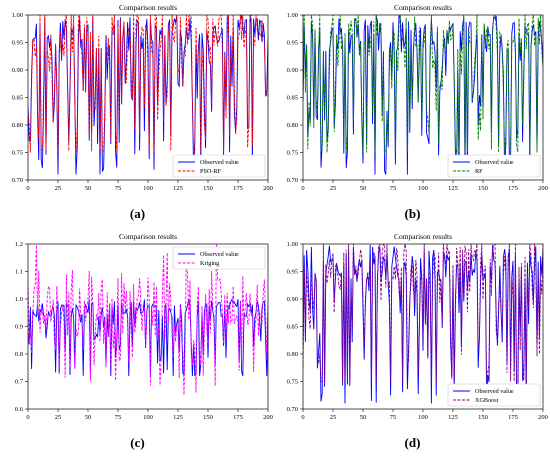  What do you see at coordinates (137, 442) in the screenshot?
I see `panel-label-c: (c)` at bounding box center [137, 442].